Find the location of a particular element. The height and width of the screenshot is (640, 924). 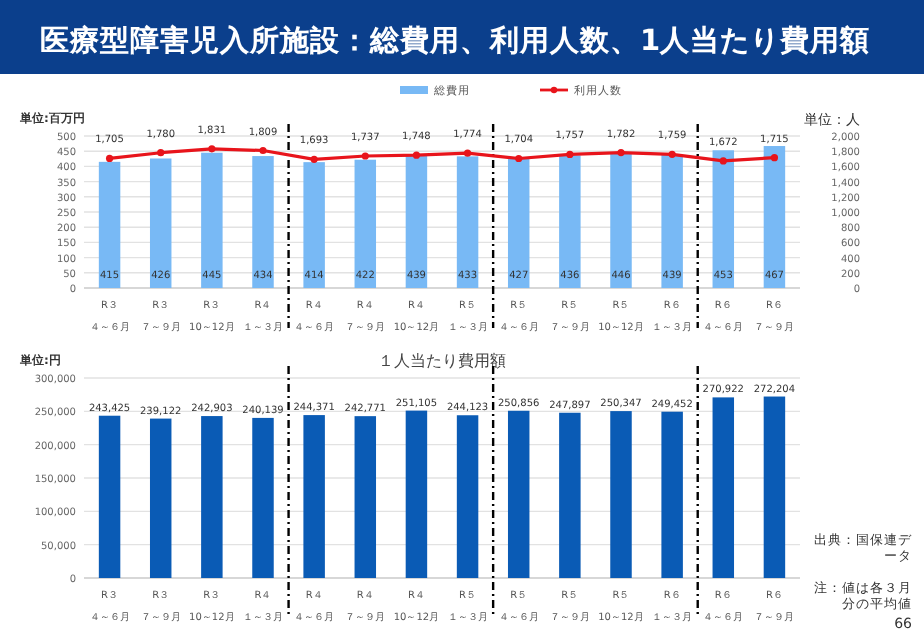

chart-title: １人当たり費用額 is located at coordinates (442, 361).